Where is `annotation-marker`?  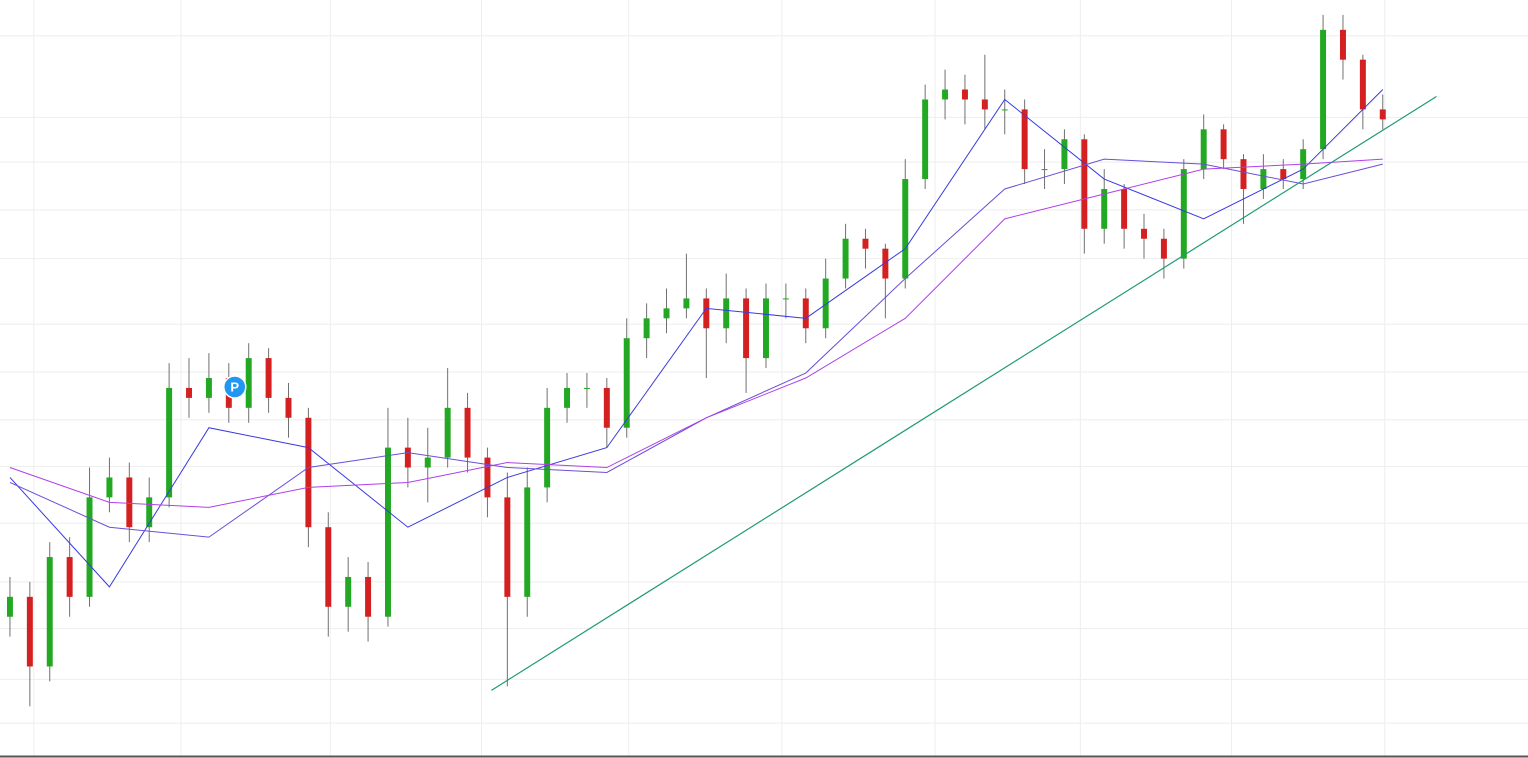 annotation-marker is located at coordinates (235, 387).